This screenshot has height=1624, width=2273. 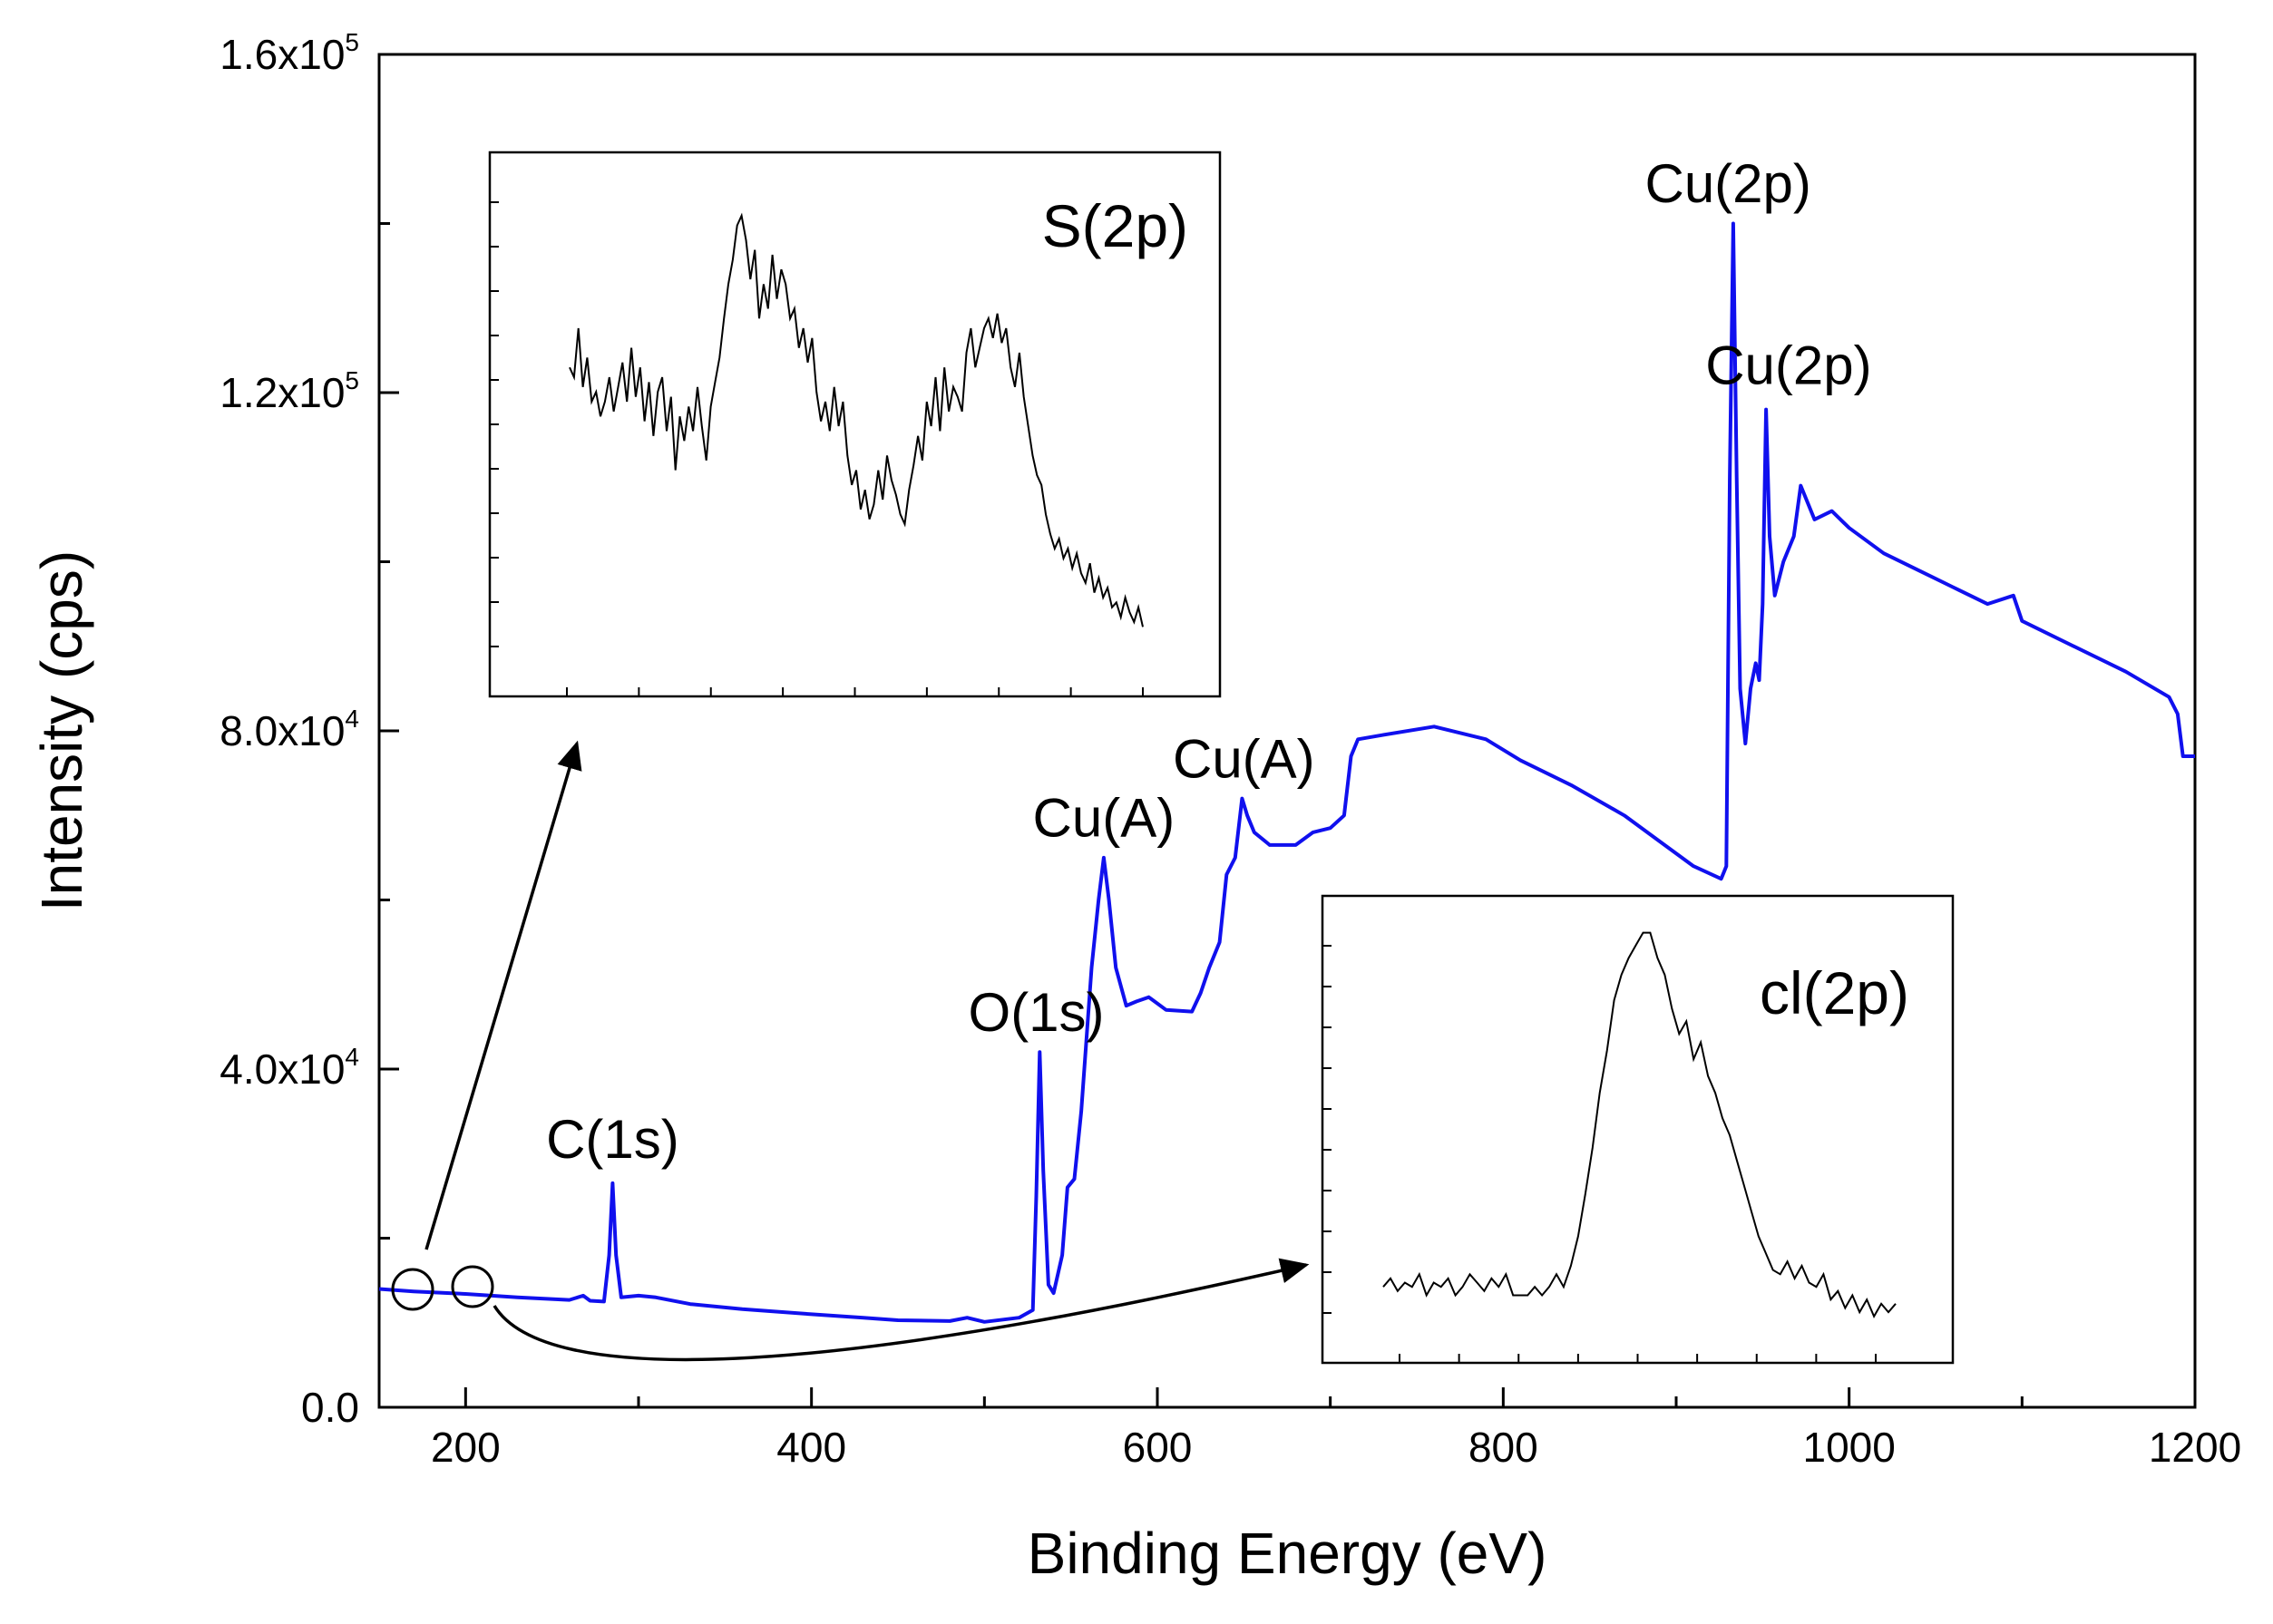 I want to click on inset-cl2p: cl(2p), so click(x=1638, y=1129).